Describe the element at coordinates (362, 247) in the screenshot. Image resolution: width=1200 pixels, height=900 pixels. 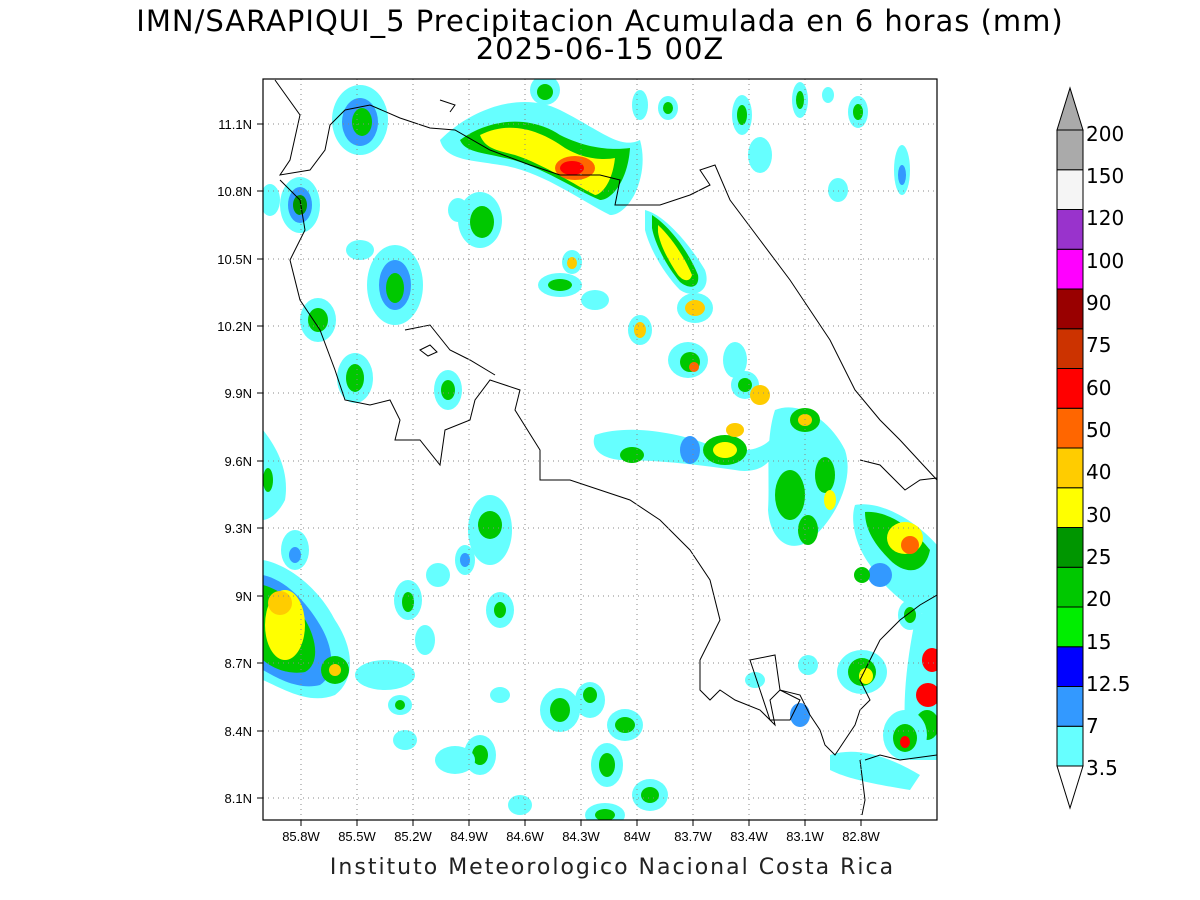
I see `rain-cell-north-west` at that location.